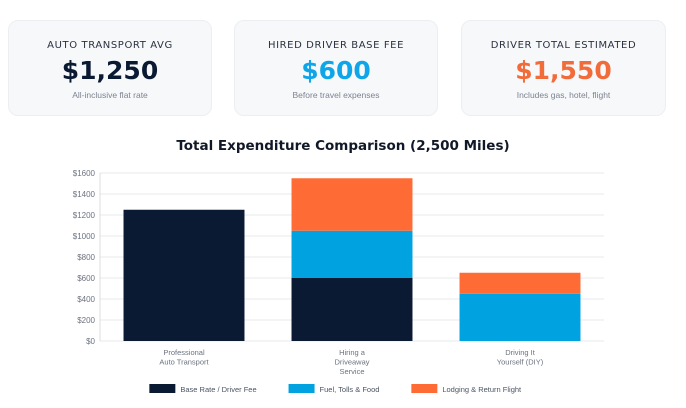  What do you see at coordinates (184, 362) in the screenshot?
I see `x-tick-label: Auto Transport` at bounding box center [184, 362].